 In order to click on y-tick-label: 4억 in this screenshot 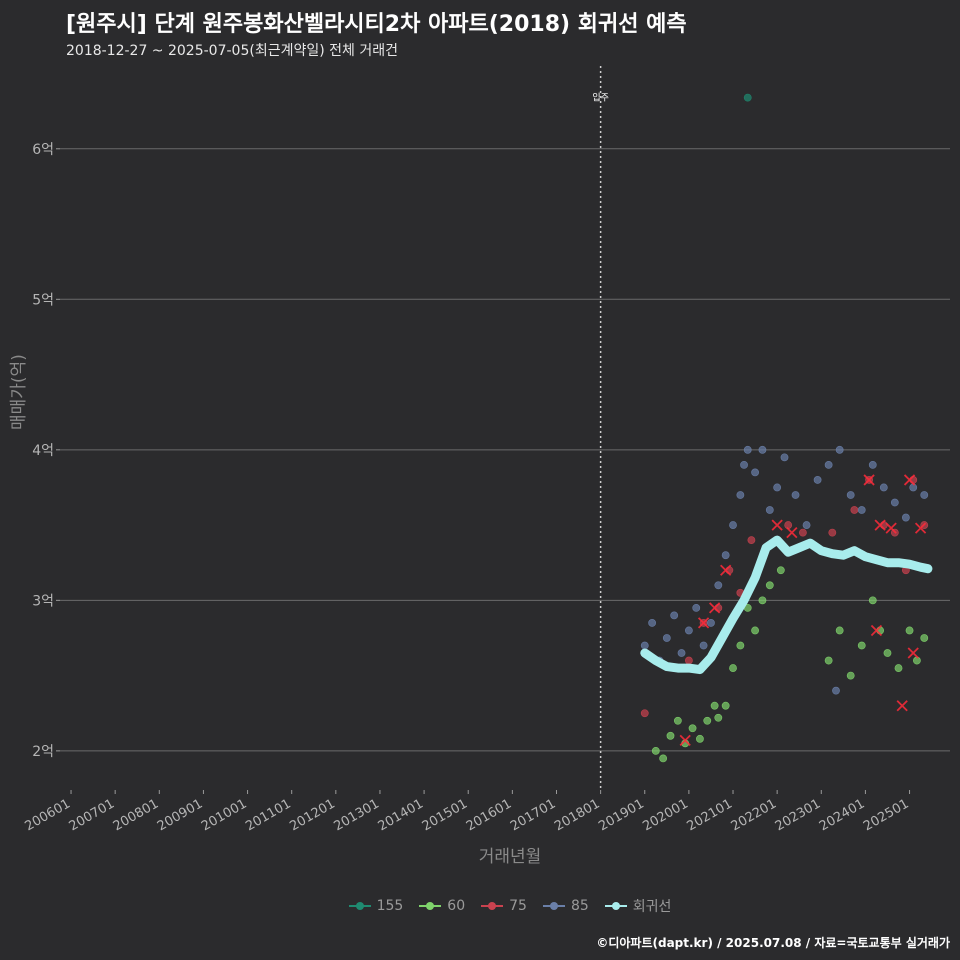, I will do `click(43, 451)`.